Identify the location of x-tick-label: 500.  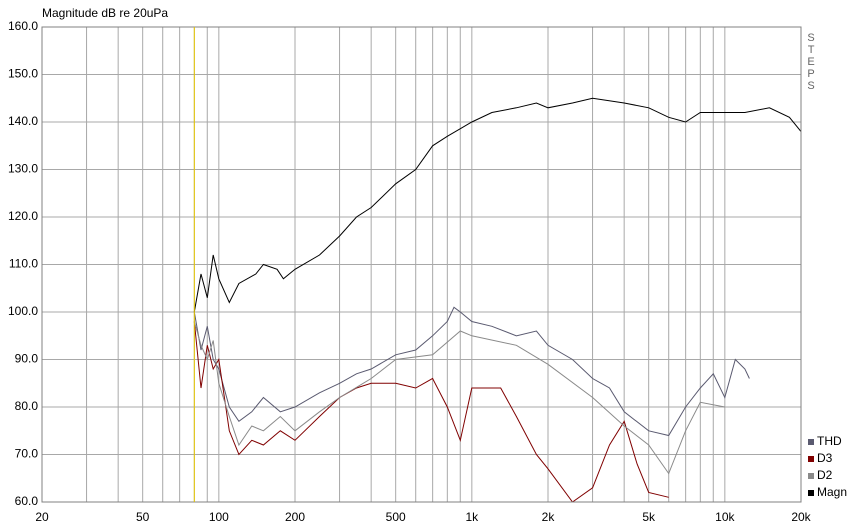
(396, 517).